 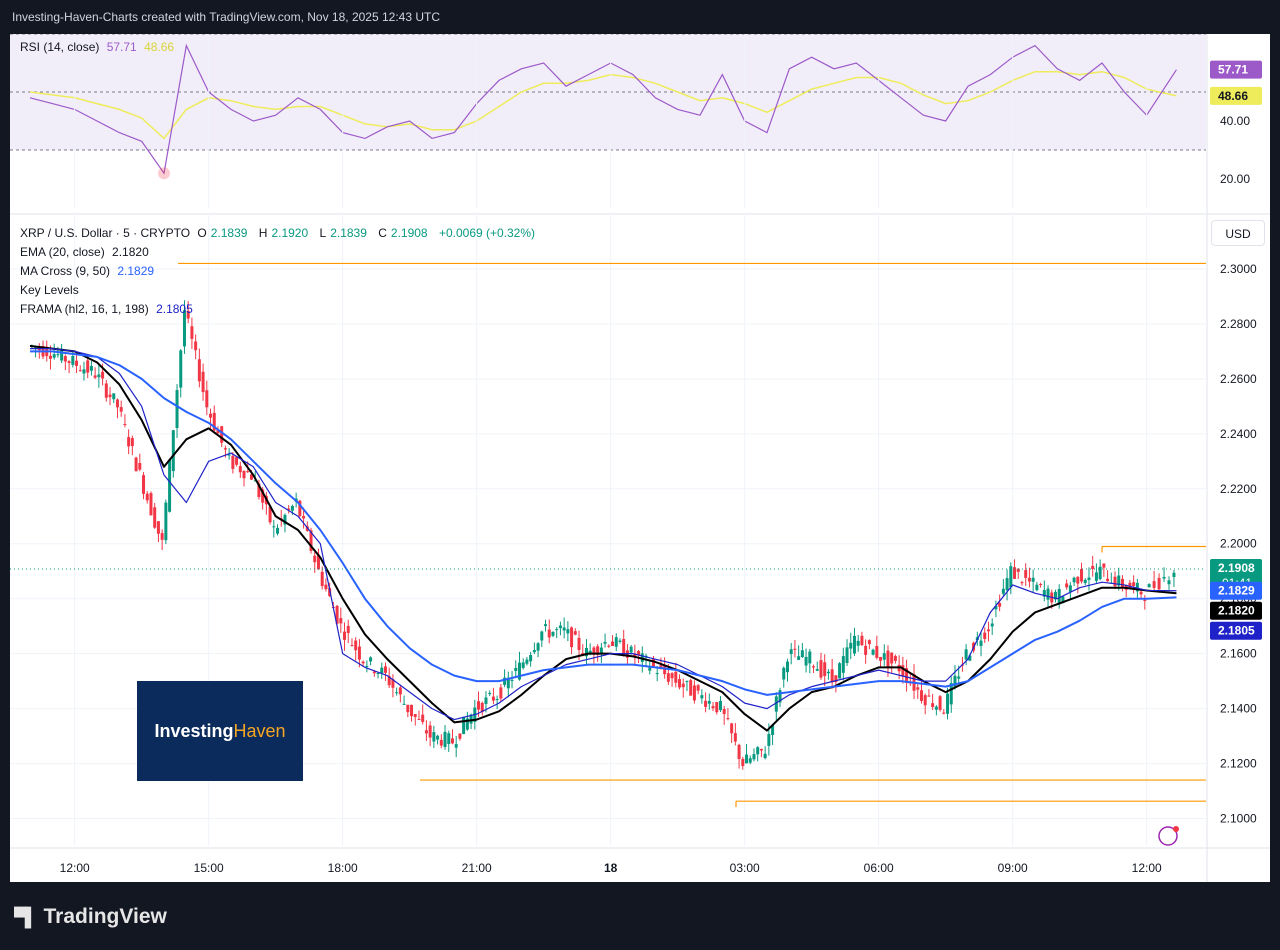 I want to click on rsi-ma-line, so click(x=603, y=105).